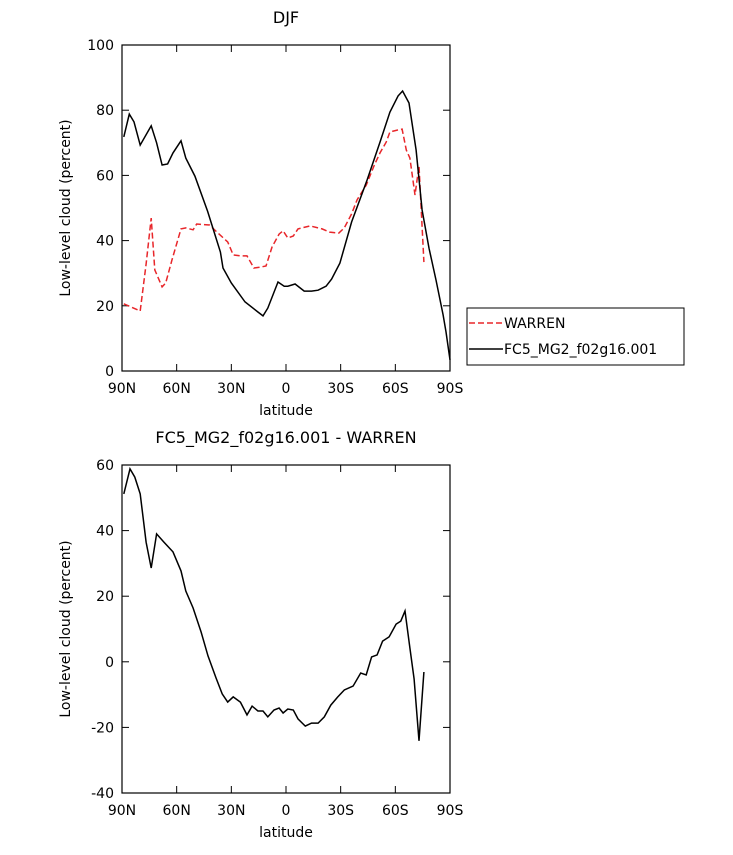 The width and height of the screenshot is (733, 855). Describe the element at coordinates (580, 350) in the screenshot. I see `legend-label: FC5_MG2_f02g16.001` at that location.